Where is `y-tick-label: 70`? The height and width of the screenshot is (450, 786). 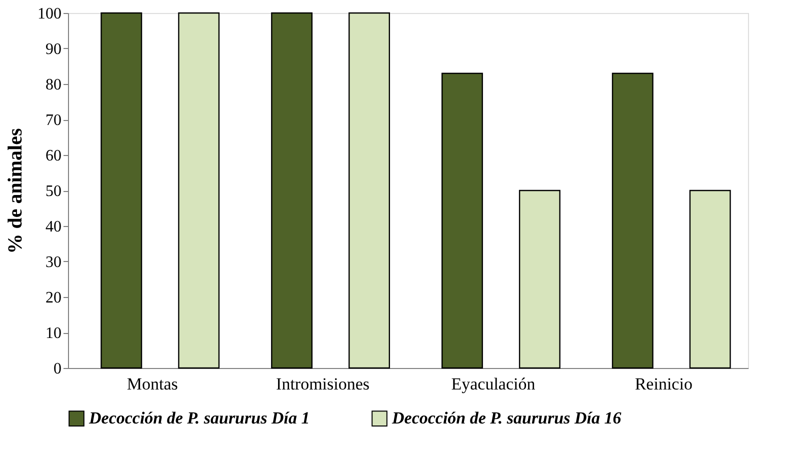 y-tick-label: 70 is located at coordinates (54, 120).